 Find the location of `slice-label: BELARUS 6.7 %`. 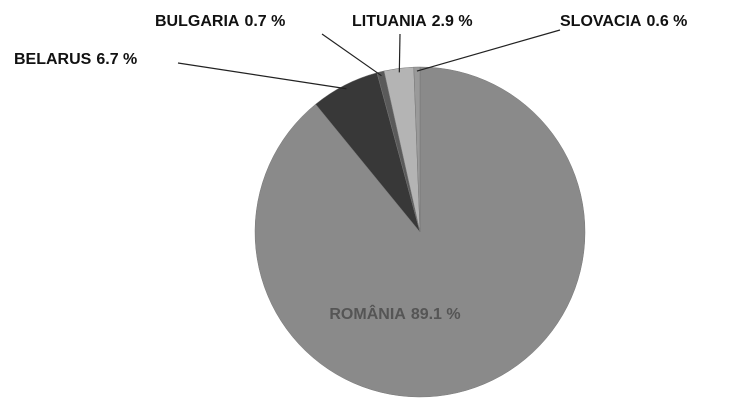

slice-label: BELARUS 6.7 % is located at coordinates (75, 60).